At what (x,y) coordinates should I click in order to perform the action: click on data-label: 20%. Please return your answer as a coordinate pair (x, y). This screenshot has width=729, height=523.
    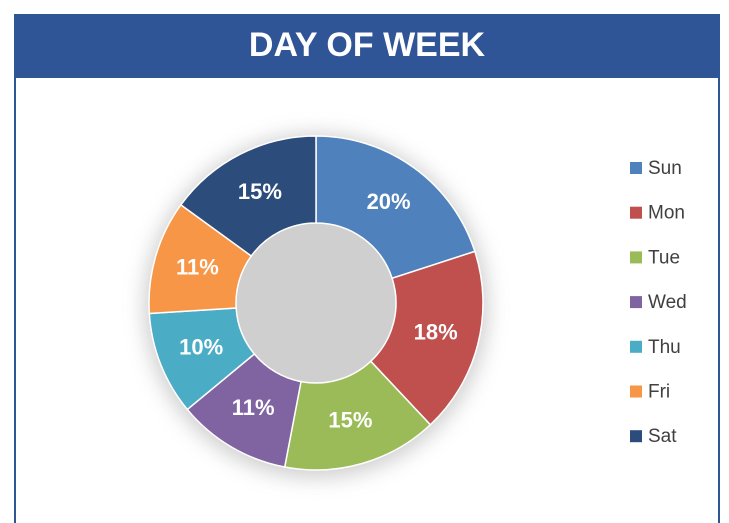
    Looking at the image, I should click on (389, 201).